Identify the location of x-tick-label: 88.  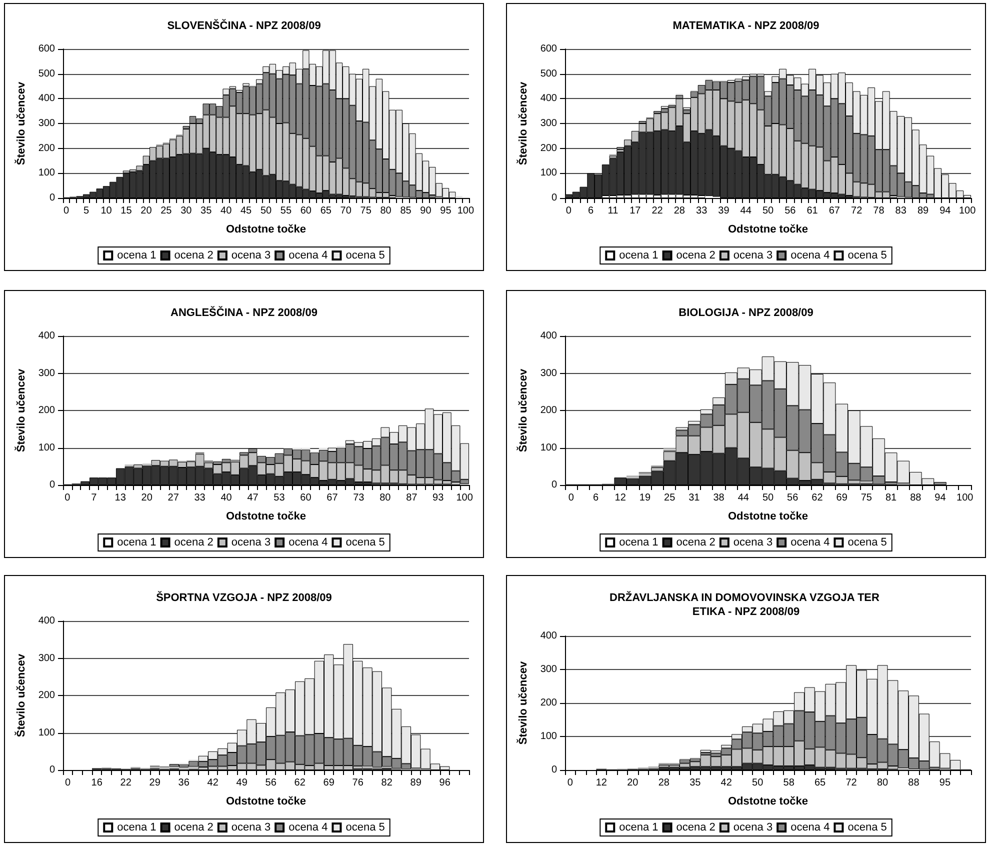
(916, 498).